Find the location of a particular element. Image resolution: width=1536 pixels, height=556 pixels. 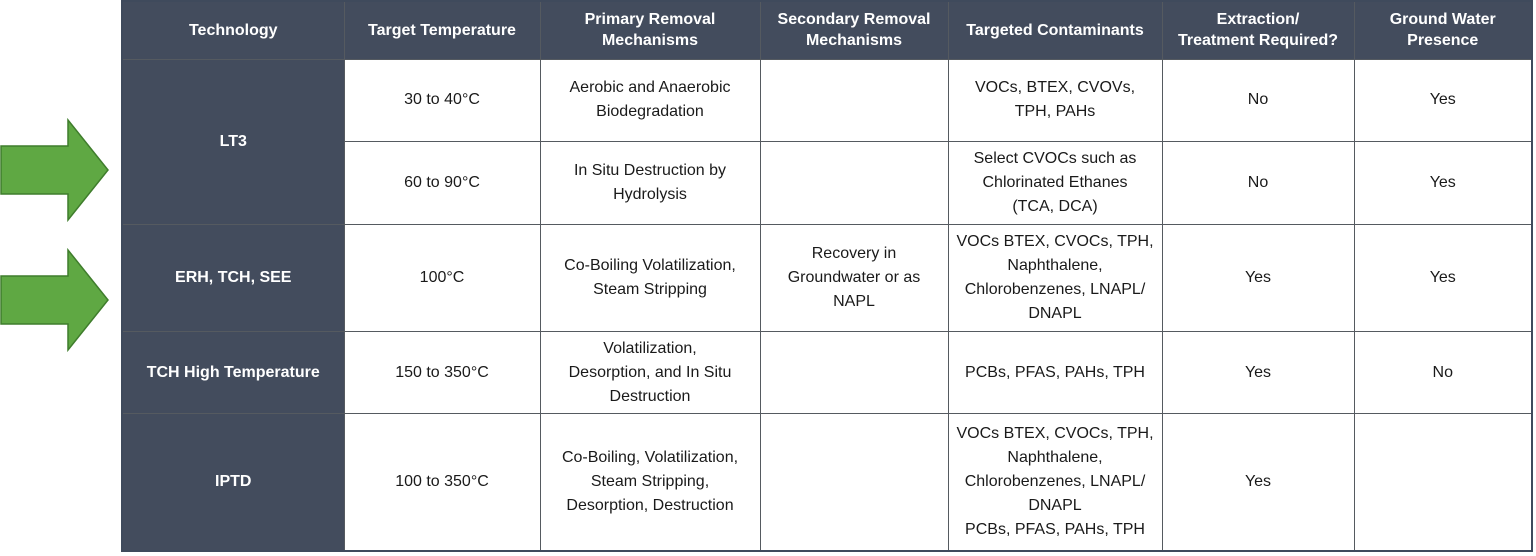

header-technology: Technology is located at coordinates (233, 30).